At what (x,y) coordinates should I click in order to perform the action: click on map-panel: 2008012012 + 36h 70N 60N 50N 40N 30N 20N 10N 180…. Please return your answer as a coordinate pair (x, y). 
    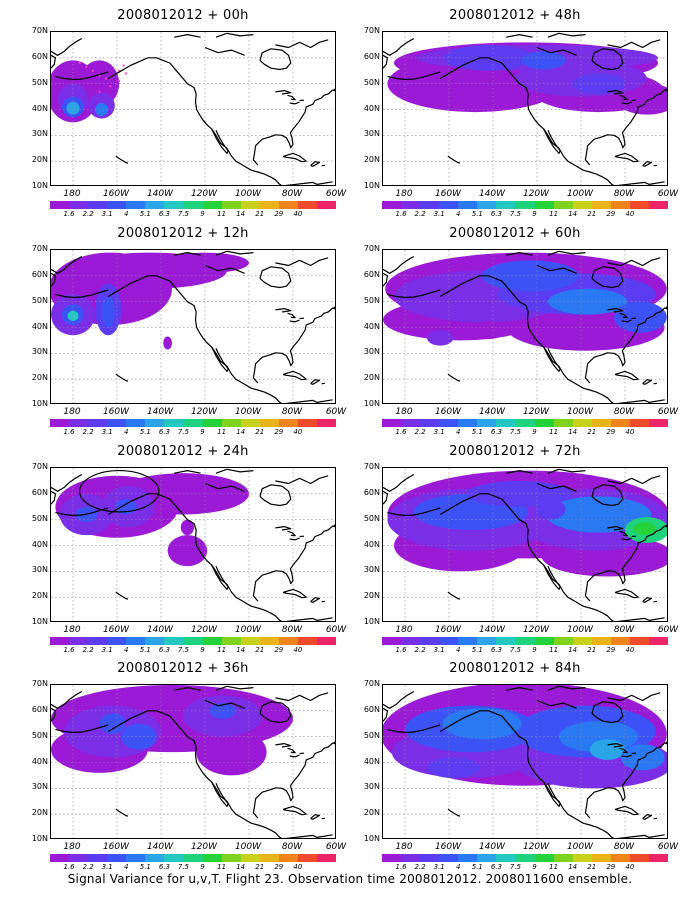
    Looking at the image, I should click on (183, 762).